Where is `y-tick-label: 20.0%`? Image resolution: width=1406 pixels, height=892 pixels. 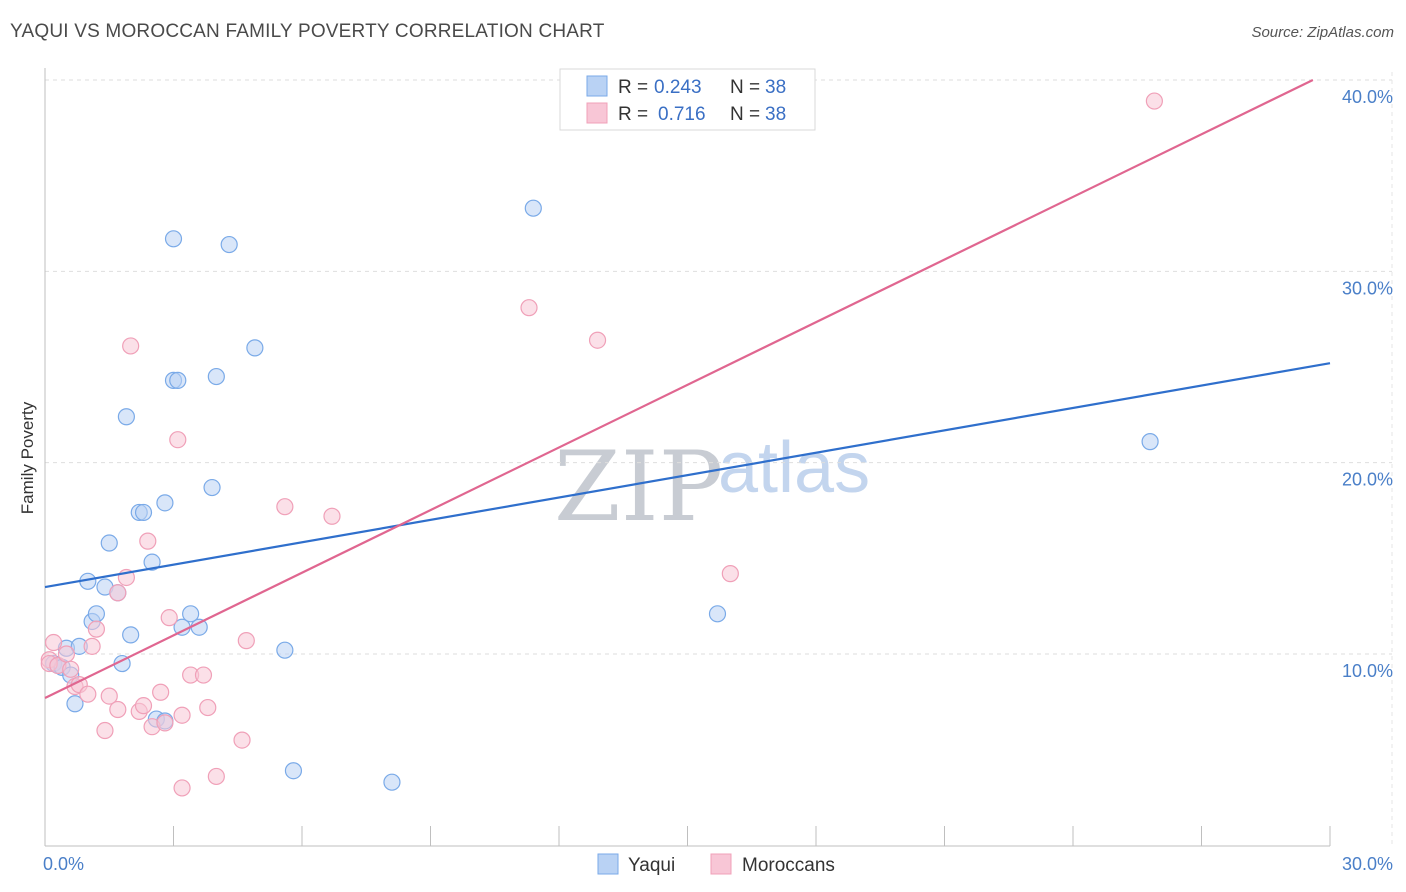 y-tick-label: 20.0% is located at coordinates (1367, 480).